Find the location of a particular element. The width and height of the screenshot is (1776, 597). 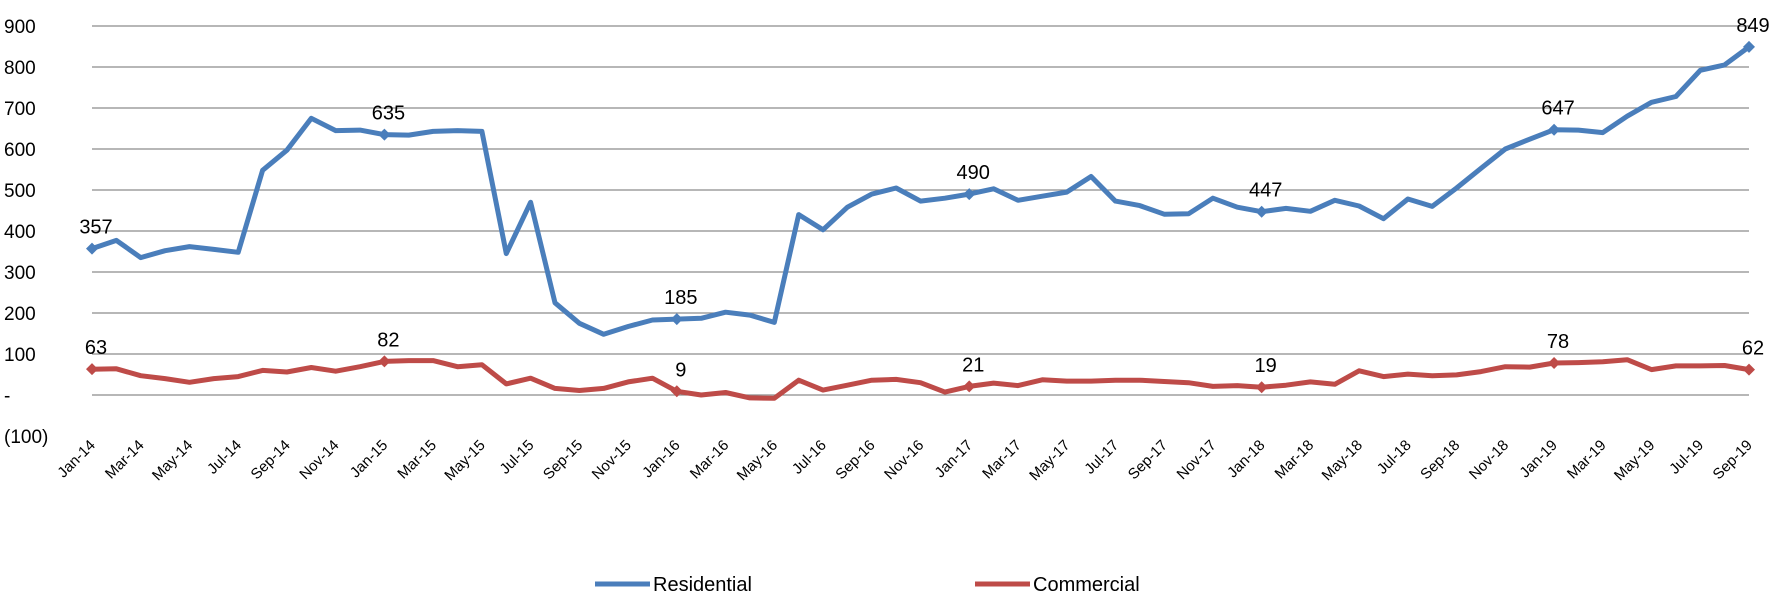

y-tick-label: (100) is located at coordinates (26, 437).